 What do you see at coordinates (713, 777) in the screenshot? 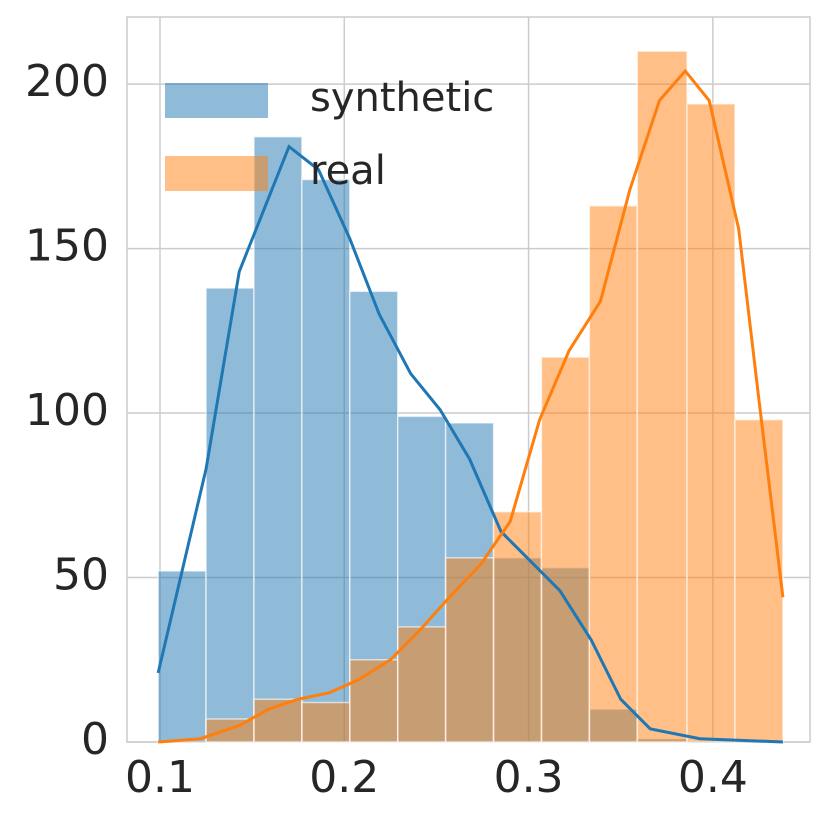
I see `x-tick-label: 0.4` at bounding box center [713, 777].